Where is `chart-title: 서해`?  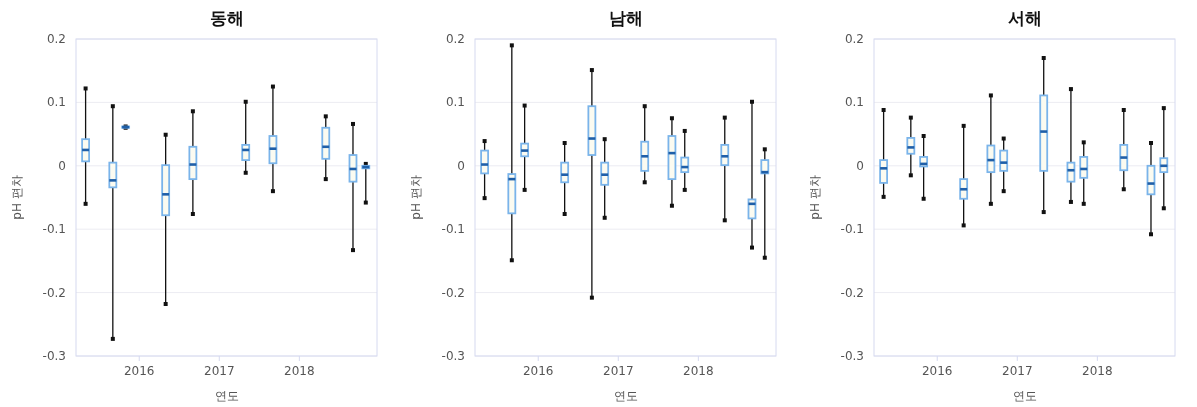
chart-title: 서해 is located at coordinates (1024, 18).